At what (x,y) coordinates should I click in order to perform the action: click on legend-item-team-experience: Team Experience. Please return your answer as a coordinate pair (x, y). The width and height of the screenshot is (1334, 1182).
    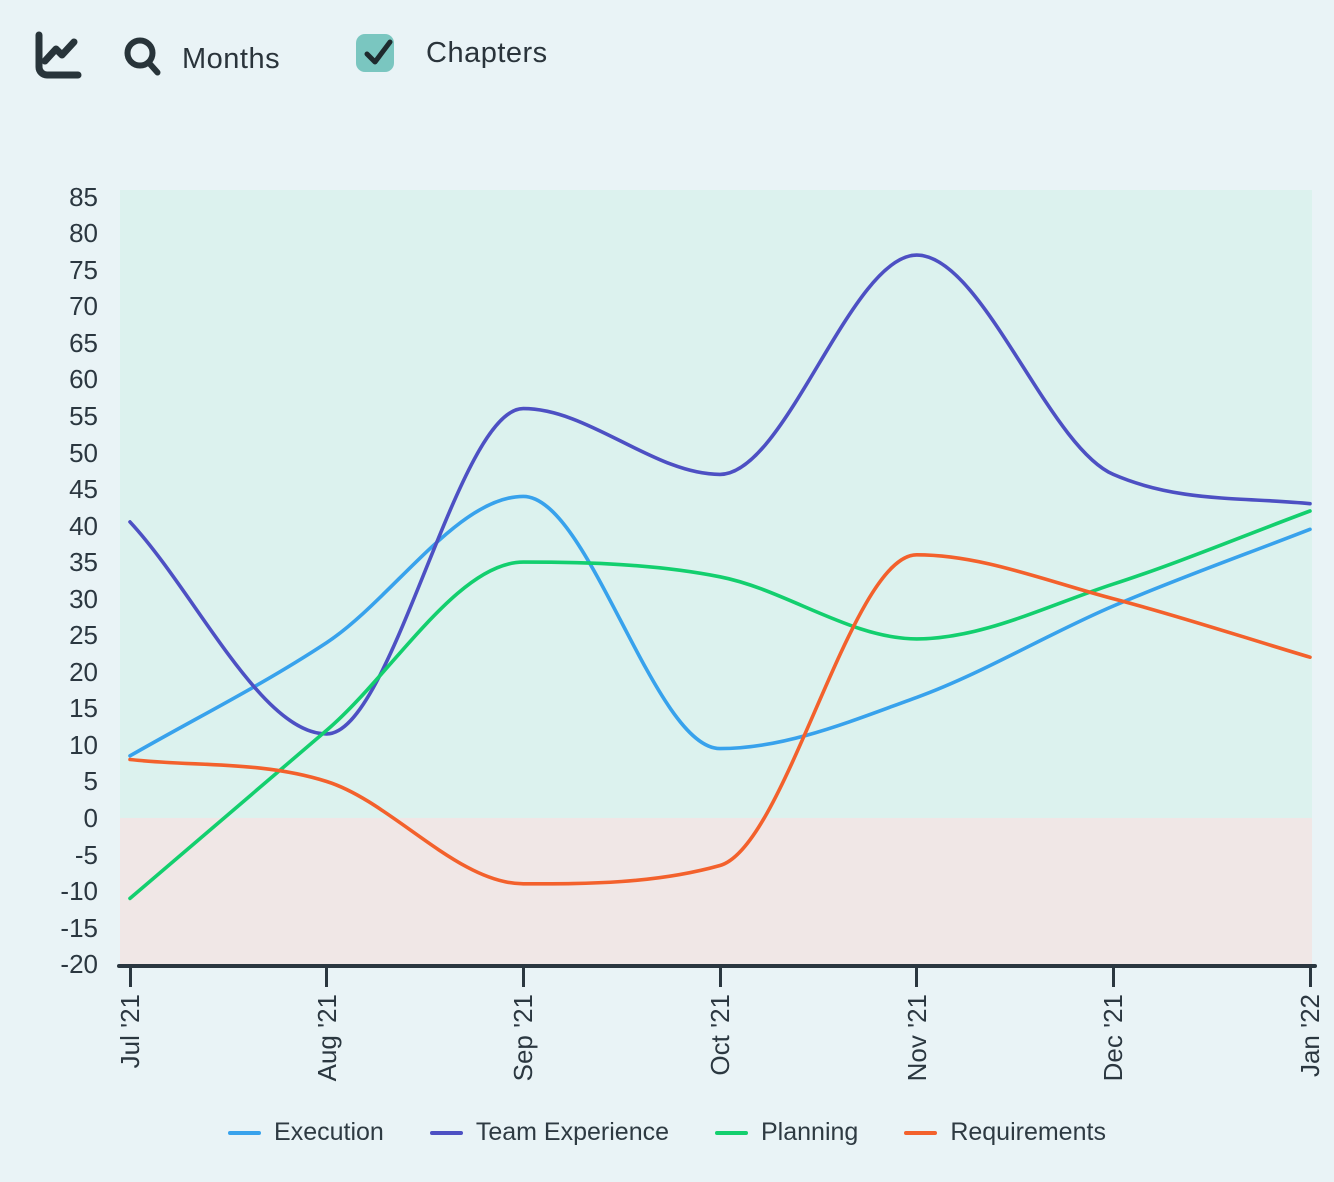
    Looking at the image, I should click on (549, 1132).